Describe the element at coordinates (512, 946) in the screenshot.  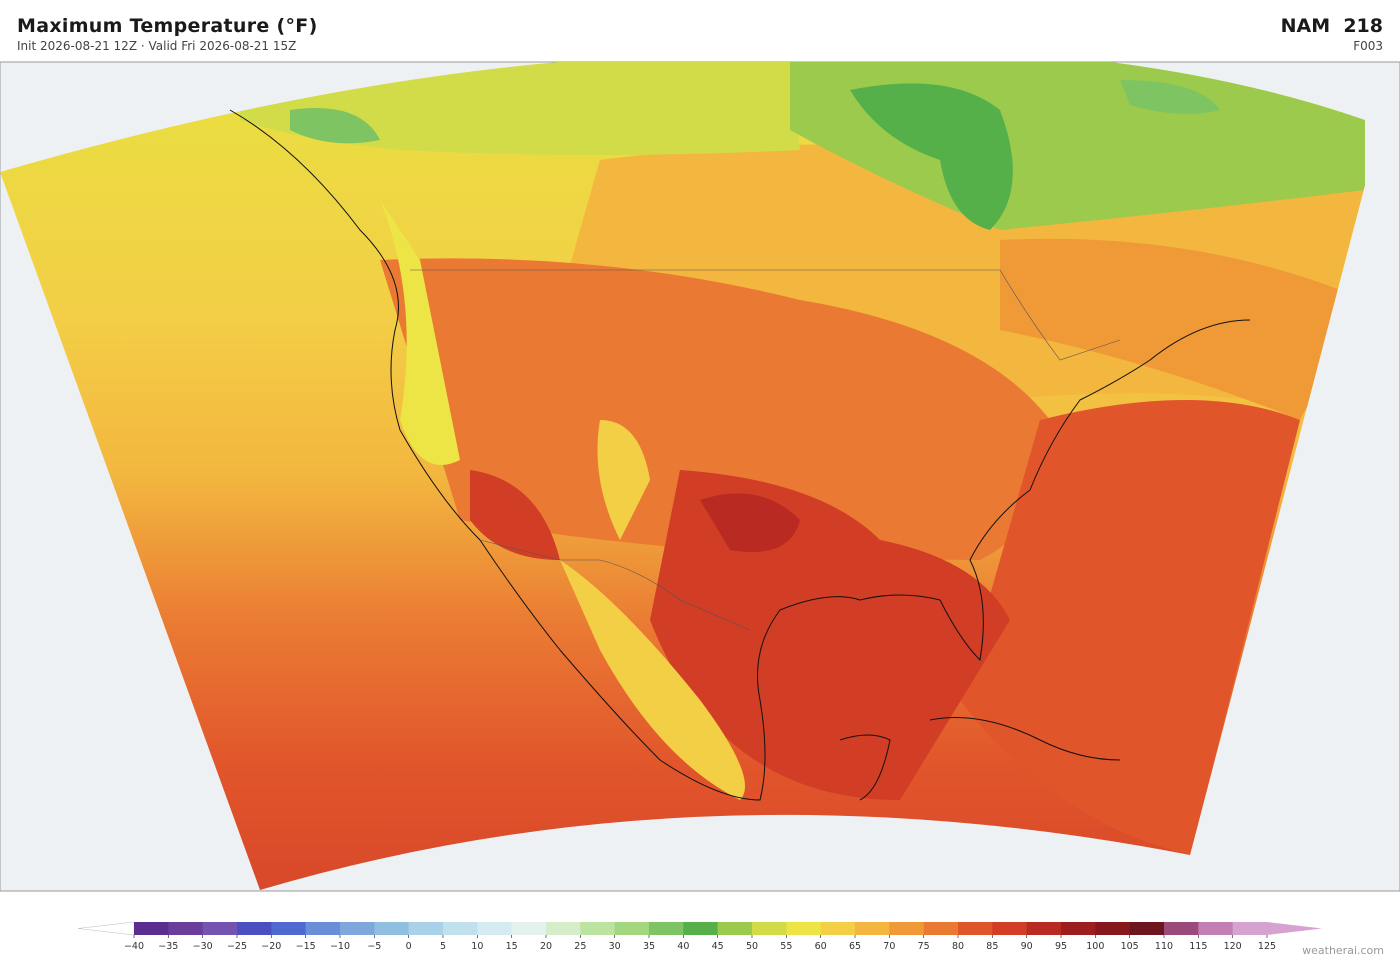
I see `colorbar-tick-label: 15` at that location.